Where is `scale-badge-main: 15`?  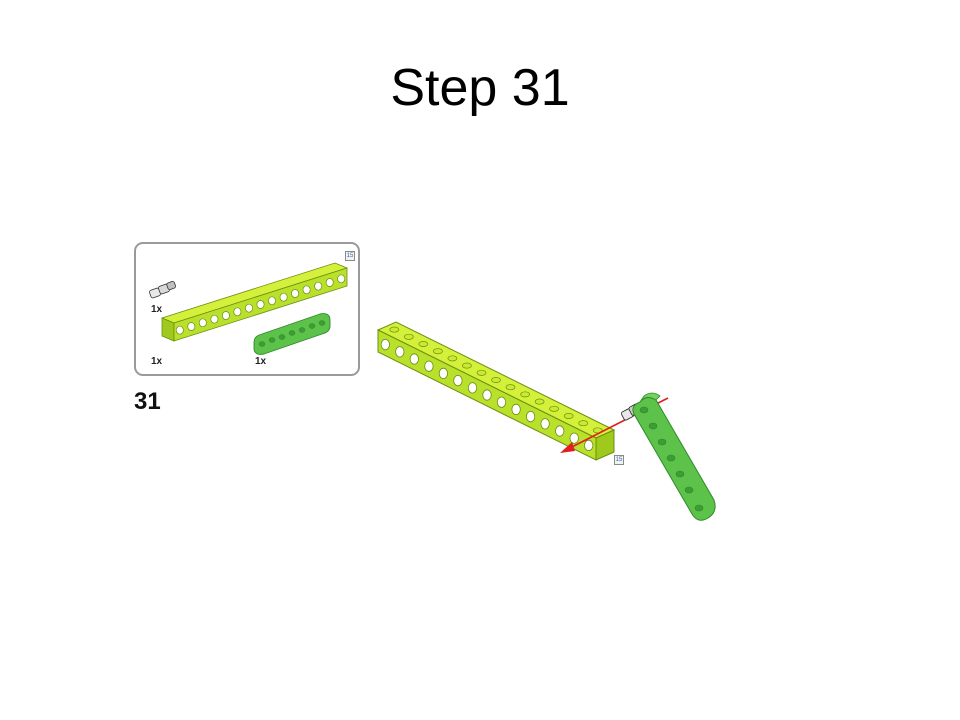
scale-badge-main: 15 is located at coordinates (619, 460).